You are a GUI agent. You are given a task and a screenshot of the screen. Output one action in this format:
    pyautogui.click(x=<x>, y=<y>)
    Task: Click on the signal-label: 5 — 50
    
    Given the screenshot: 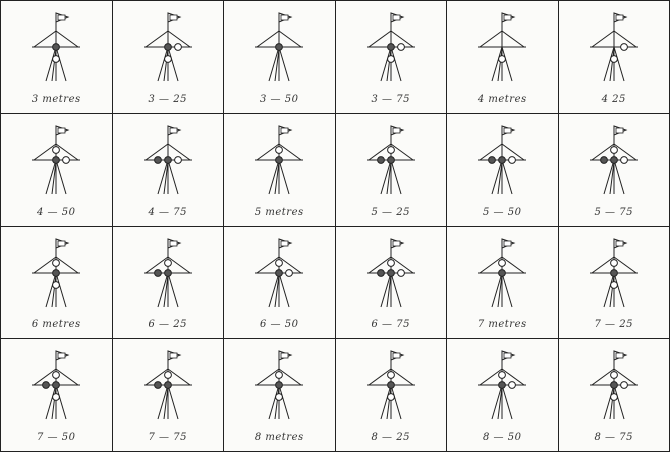 What is the action you would take?
    pyautogui.click(x=502, y=212)
    